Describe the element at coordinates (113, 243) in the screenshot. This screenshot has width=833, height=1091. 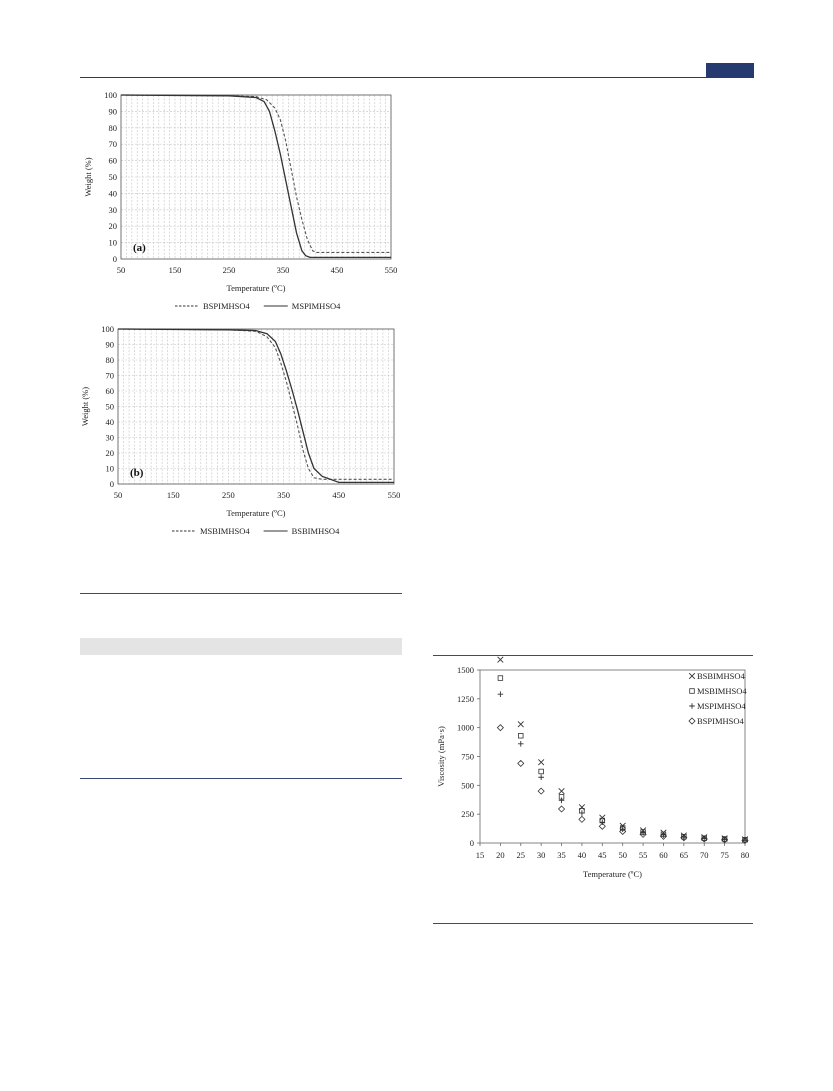
I see `y-tick-label: 10` at that location.